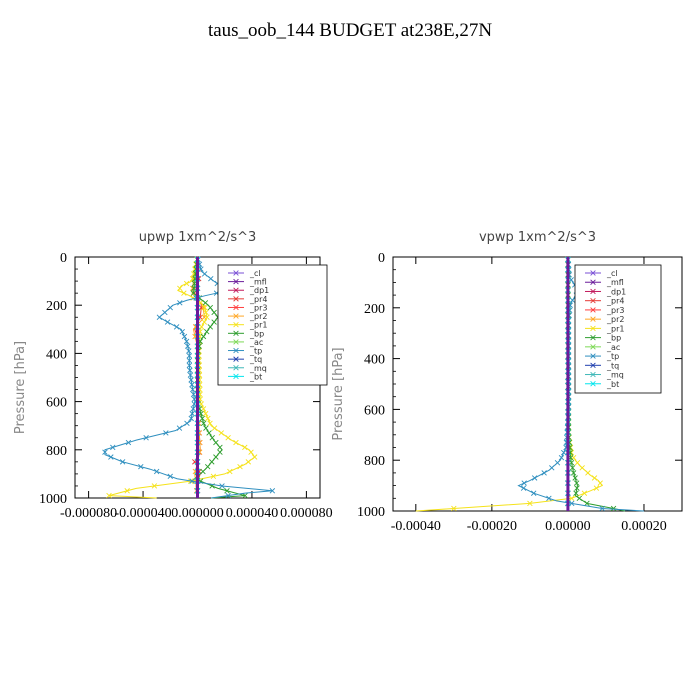  Describe the element at coordinates (252, 513) in the screenshot. I see `x-tick-label: 0.000040` at that location.